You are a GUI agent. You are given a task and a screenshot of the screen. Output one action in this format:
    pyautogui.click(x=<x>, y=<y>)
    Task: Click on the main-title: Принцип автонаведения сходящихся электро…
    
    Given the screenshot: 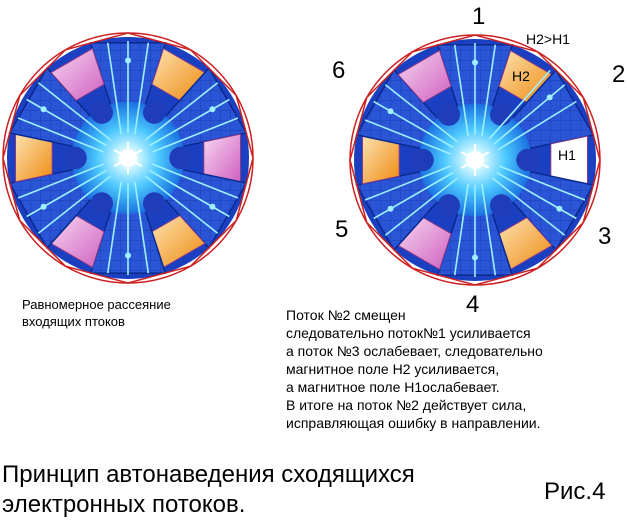 What is the action you would take?
    pyautogui.click(x=282, y=490)
    